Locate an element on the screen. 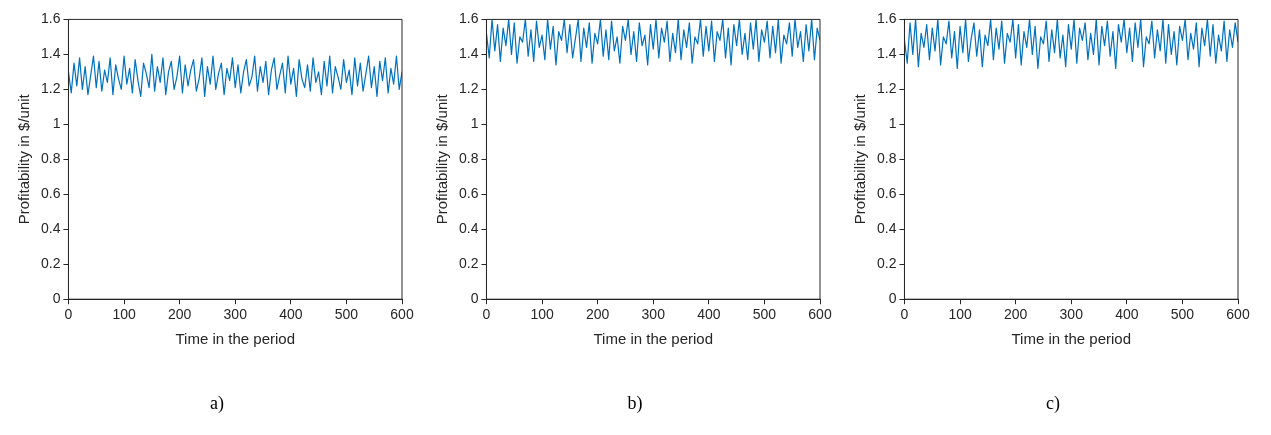  text: b) is located at coordinates (635, 403).